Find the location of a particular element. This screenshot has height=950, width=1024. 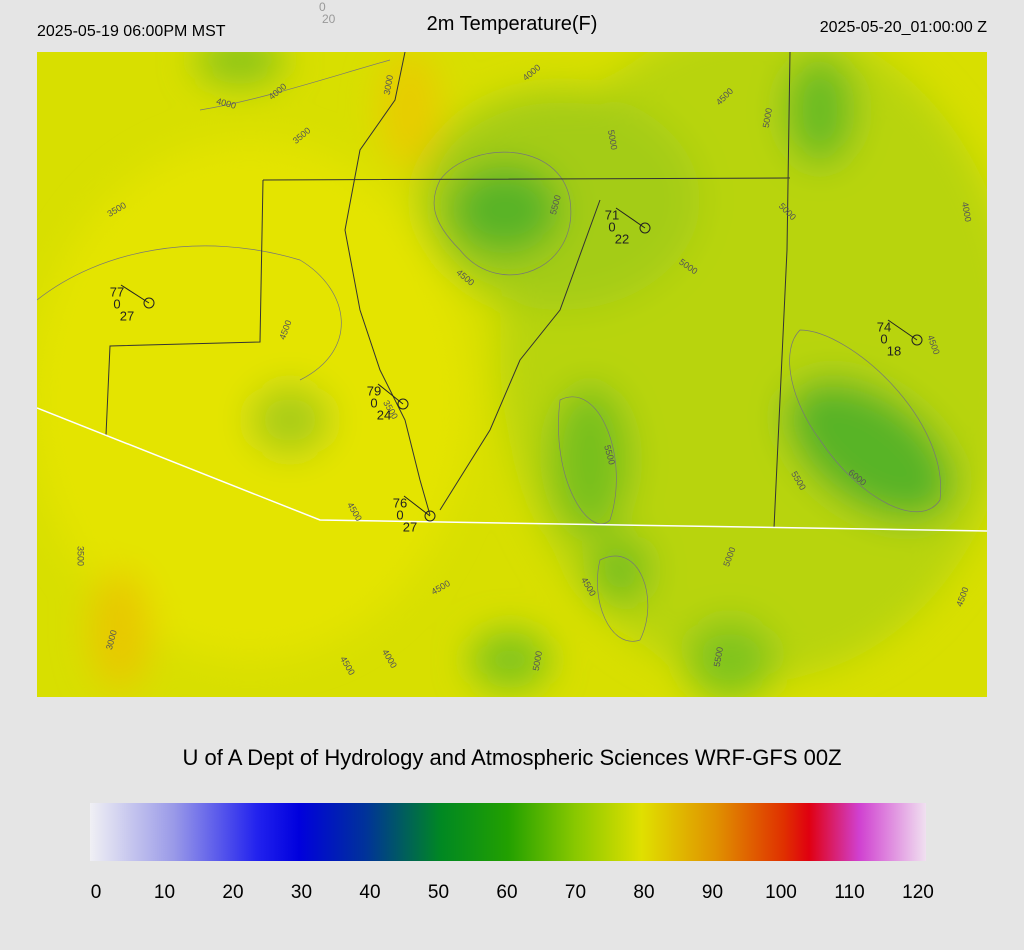

colorbar-tick-label: 90 is located at coordinates (712, 892).